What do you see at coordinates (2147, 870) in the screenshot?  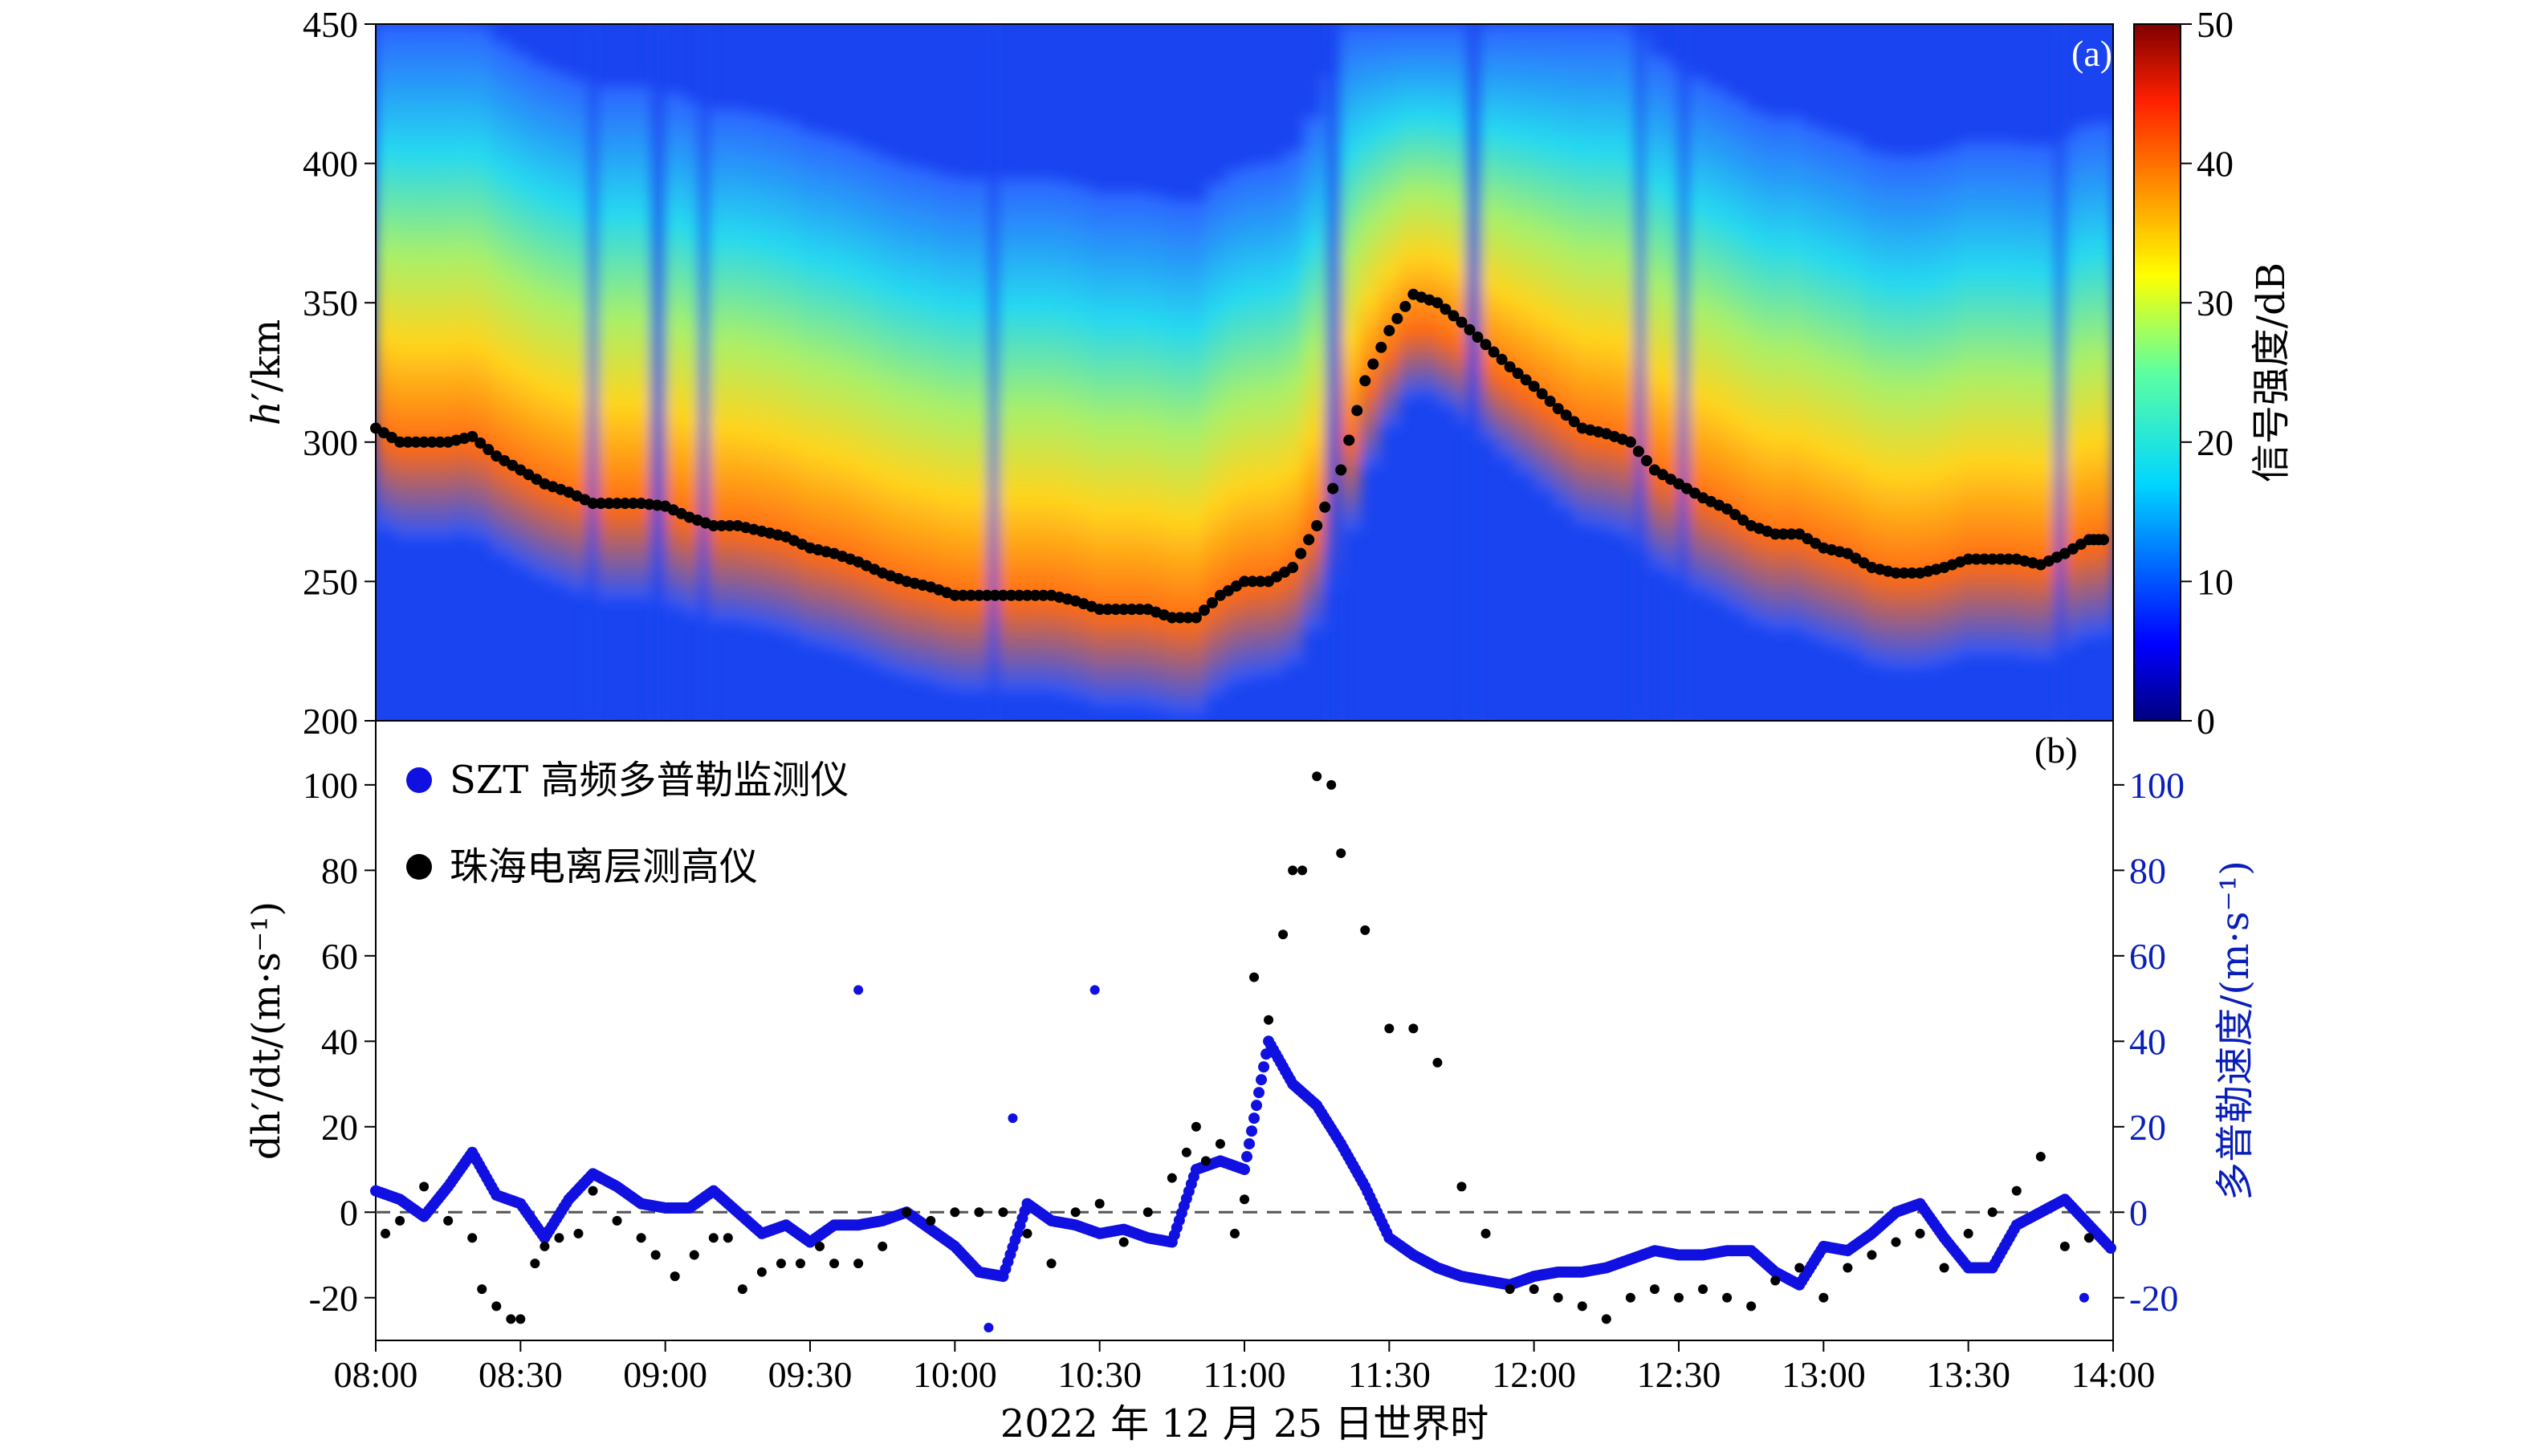 I see `panel-b-ytick-label-right: 80` at bounding box center [2147, 870].